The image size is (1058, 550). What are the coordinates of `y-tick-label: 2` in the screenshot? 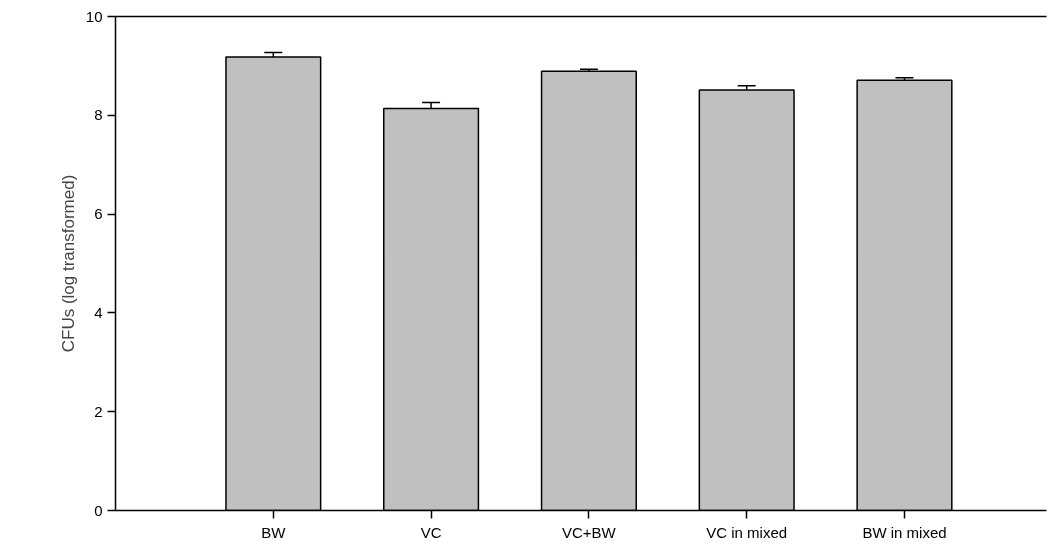 It's located at (98, 411).